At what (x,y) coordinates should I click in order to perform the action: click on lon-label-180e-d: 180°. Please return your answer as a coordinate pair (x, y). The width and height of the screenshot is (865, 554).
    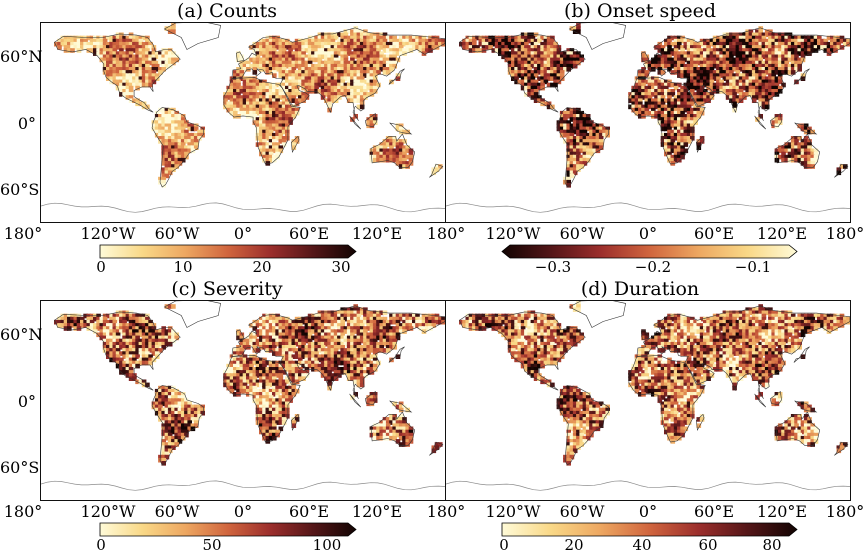
    Looking at the image, I should click on (845, 511).